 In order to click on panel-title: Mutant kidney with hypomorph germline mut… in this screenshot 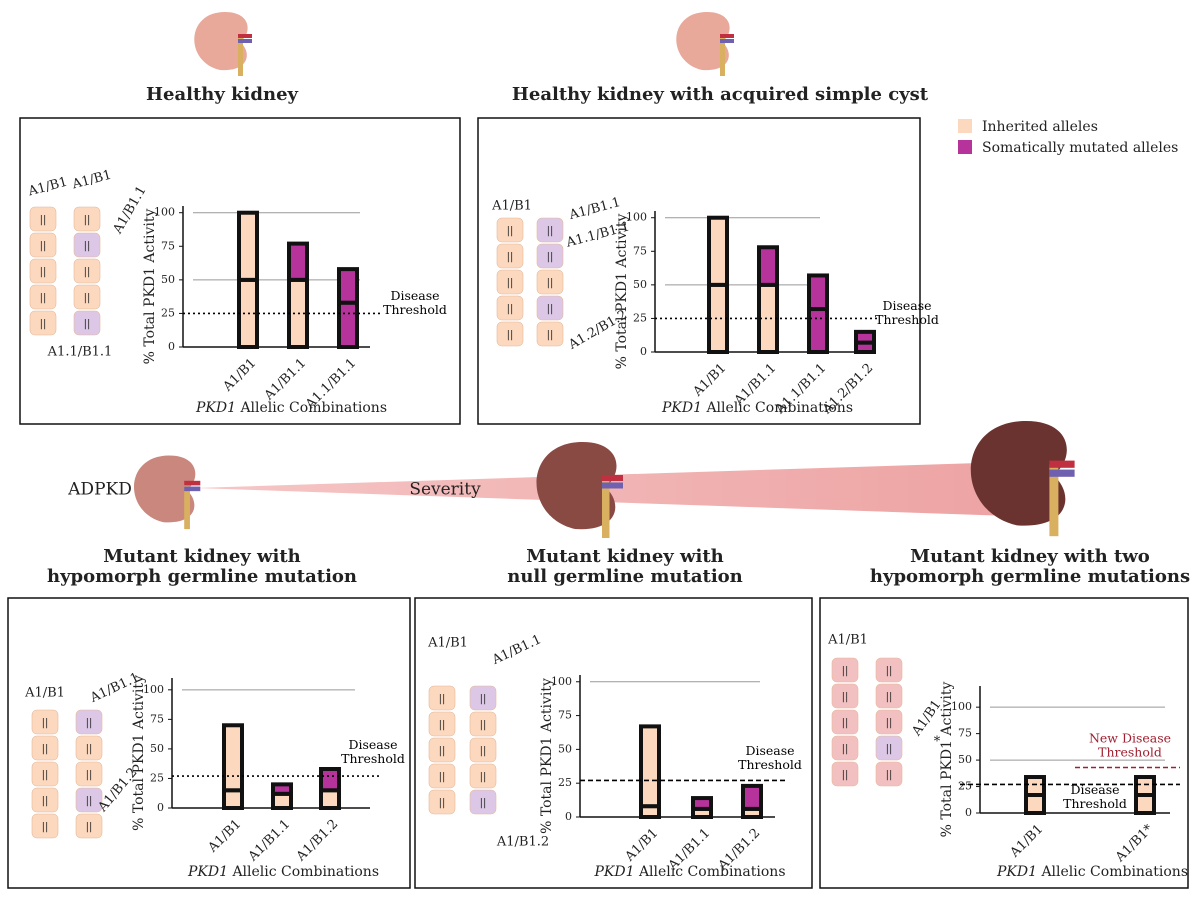, I will do `click(202, 566)`.